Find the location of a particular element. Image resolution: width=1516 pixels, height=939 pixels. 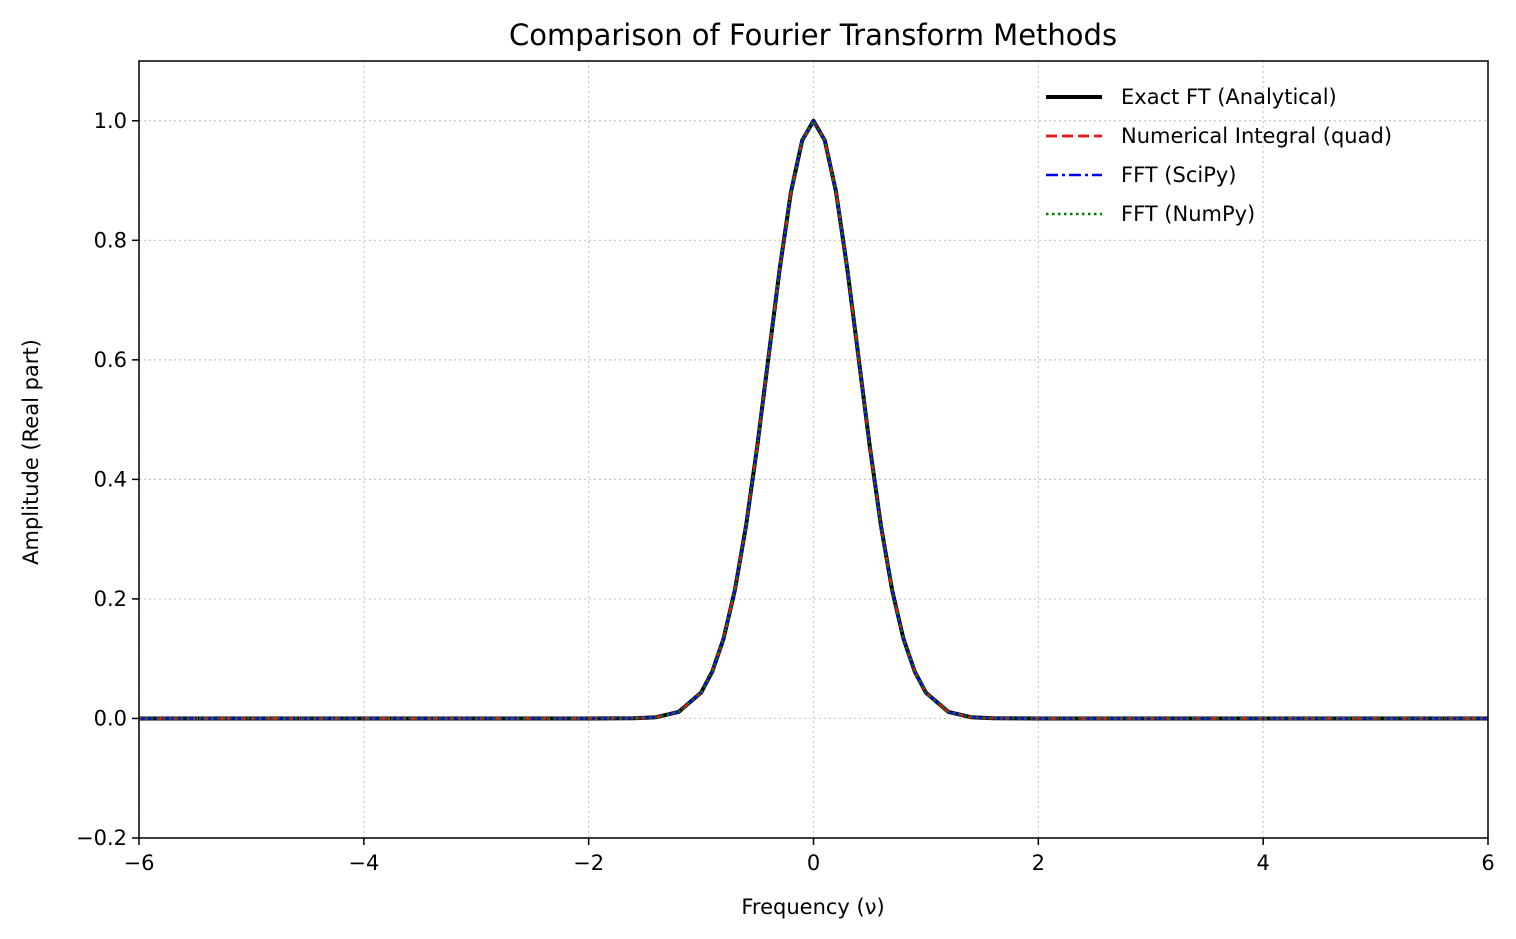

x-tick-label: 0 is located at coordinates (813, 863).